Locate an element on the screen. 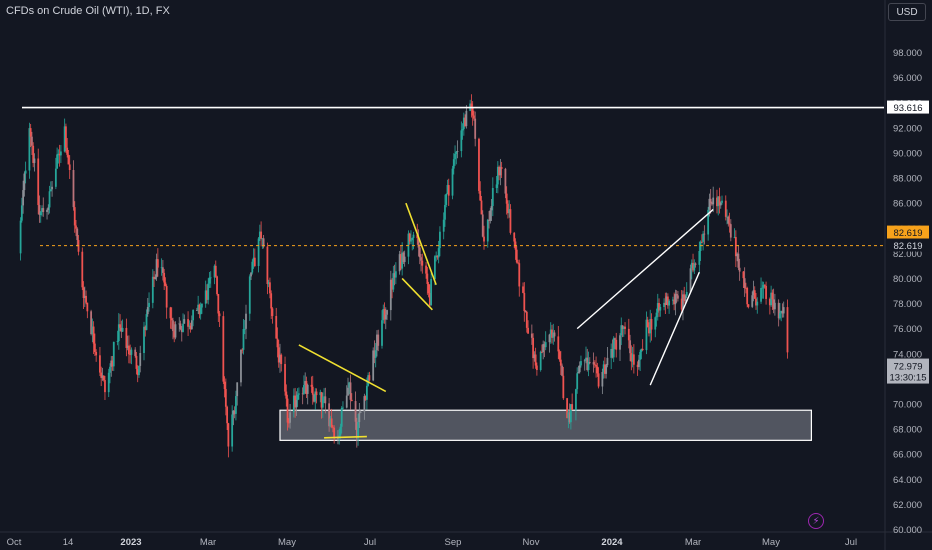 The height and width of the screenshot is (550, 932). symbol-title: CFDs on Crude Oil (WTI), 1D, FX is located at coordinates (88, 11).